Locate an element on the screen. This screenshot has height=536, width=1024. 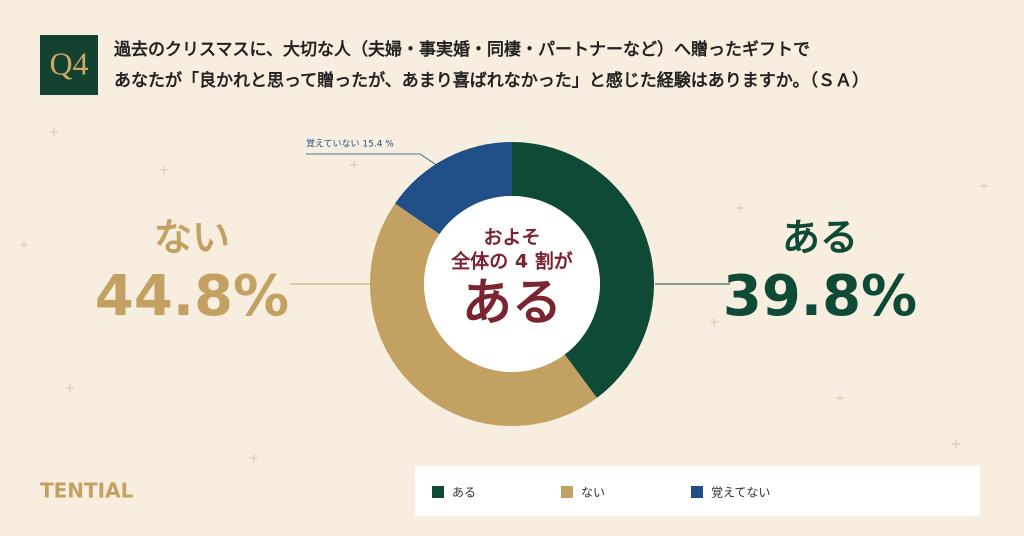
center-text: ある is located at coordinates (512, 303).